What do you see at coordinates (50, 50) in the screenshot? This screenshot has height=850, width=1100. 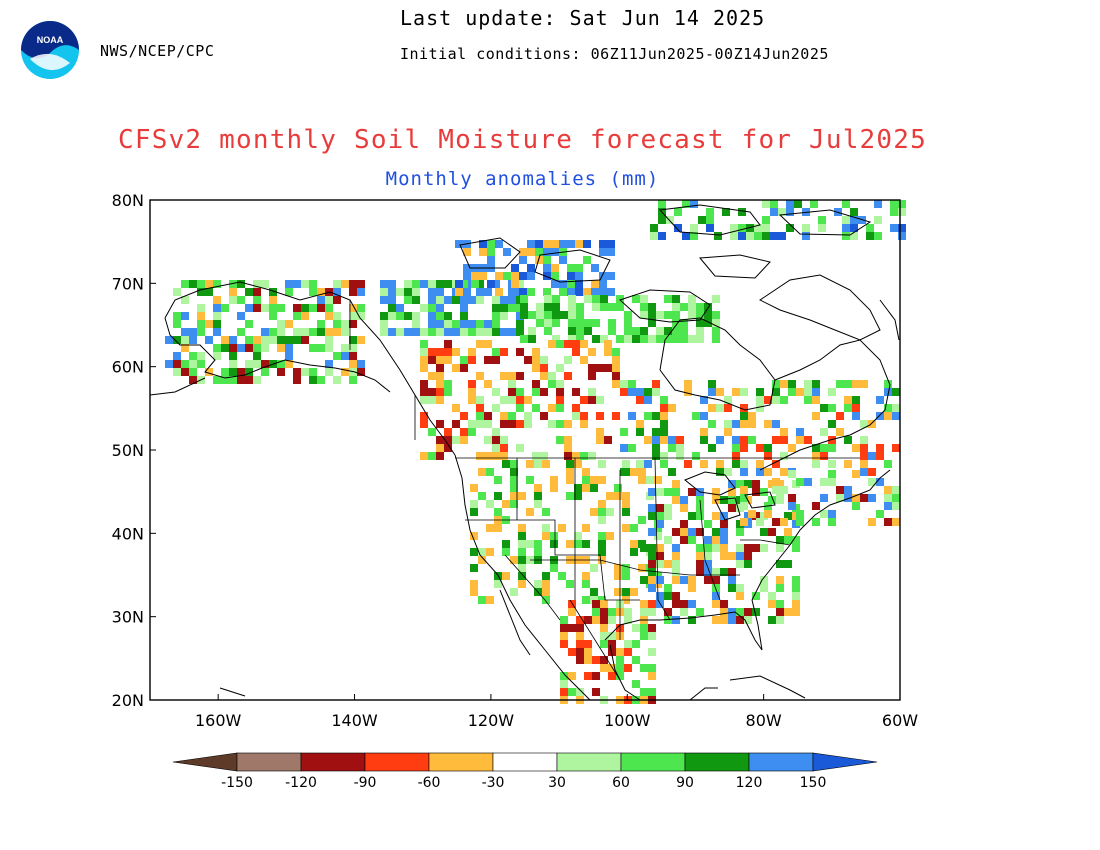 I see `noaa-logo: NOAA` at bounding box center [50, 50].